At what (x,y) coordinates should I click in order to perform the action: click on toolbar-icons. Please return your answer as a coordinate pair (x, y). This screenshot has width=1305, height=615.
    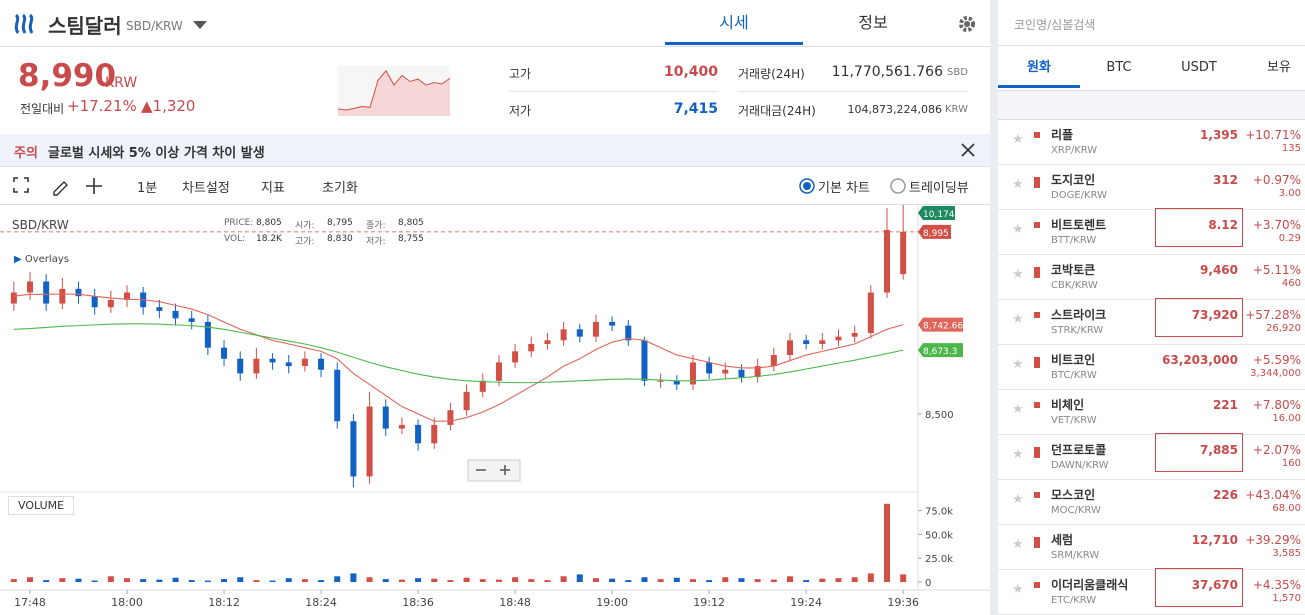
    Looking at the image, I should click on (62, 187).